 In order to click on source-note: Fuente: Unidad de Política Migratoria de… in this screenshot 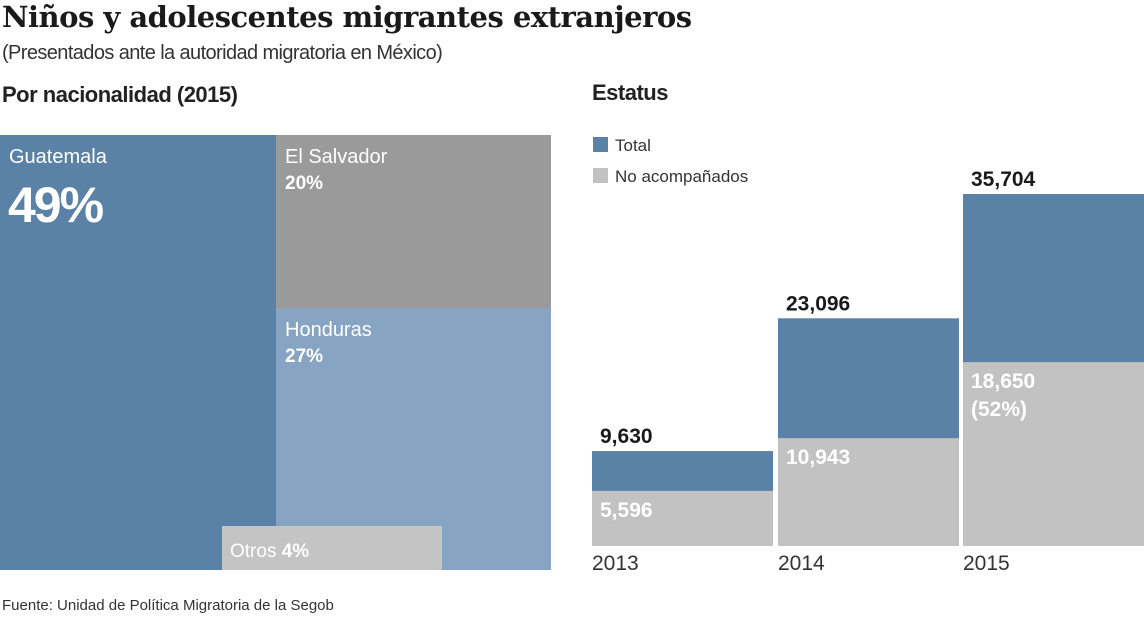, I will do `click(168, 605)`.